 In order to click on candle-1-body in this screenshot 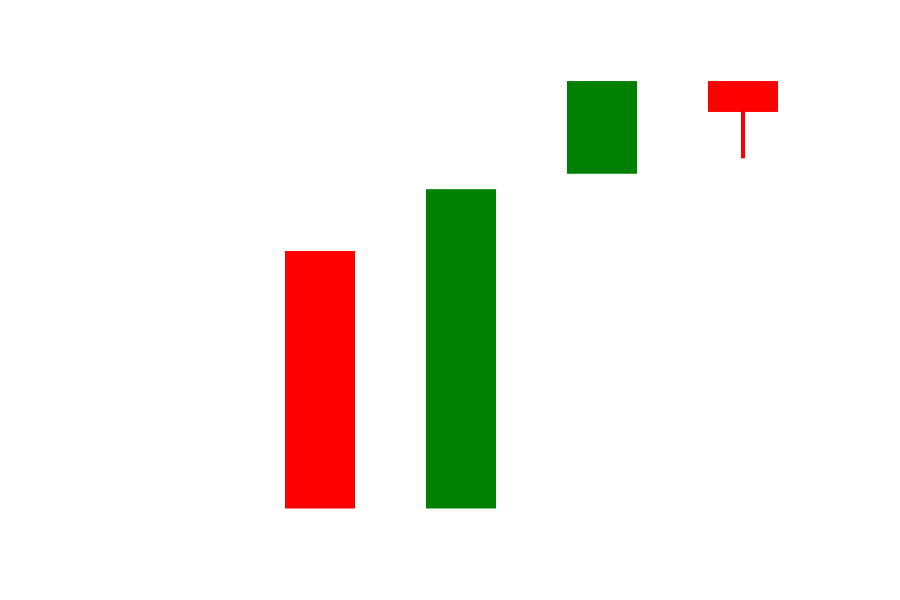, I will do `click(320, 380)`.